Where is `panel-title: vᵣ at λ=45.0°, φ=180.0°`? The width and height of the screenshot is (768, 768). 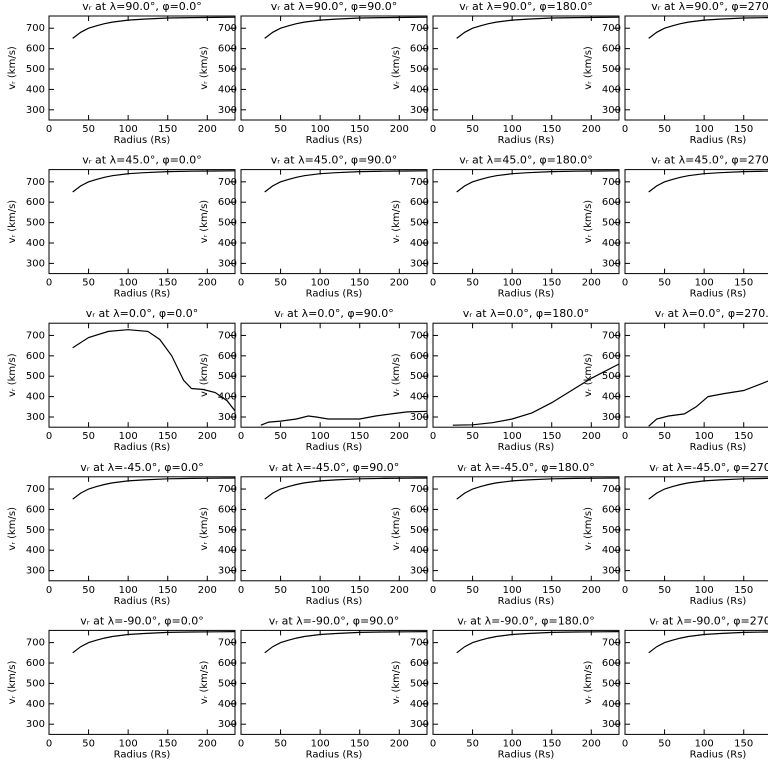
panel-title: vᵣ at λ=45.0°, φ=180.0° is located at coordinates (526, 160).